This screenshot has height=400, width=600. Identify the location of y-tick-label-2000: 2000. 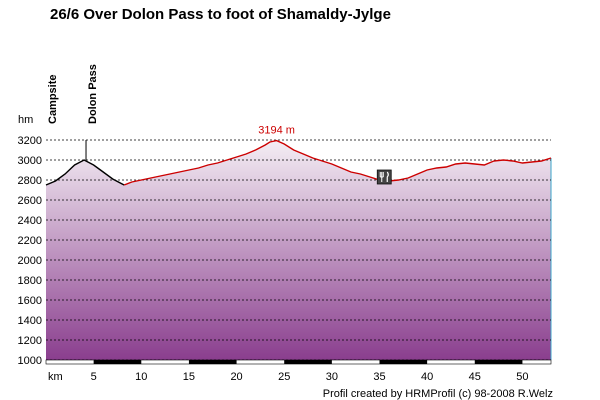
(30, 261).